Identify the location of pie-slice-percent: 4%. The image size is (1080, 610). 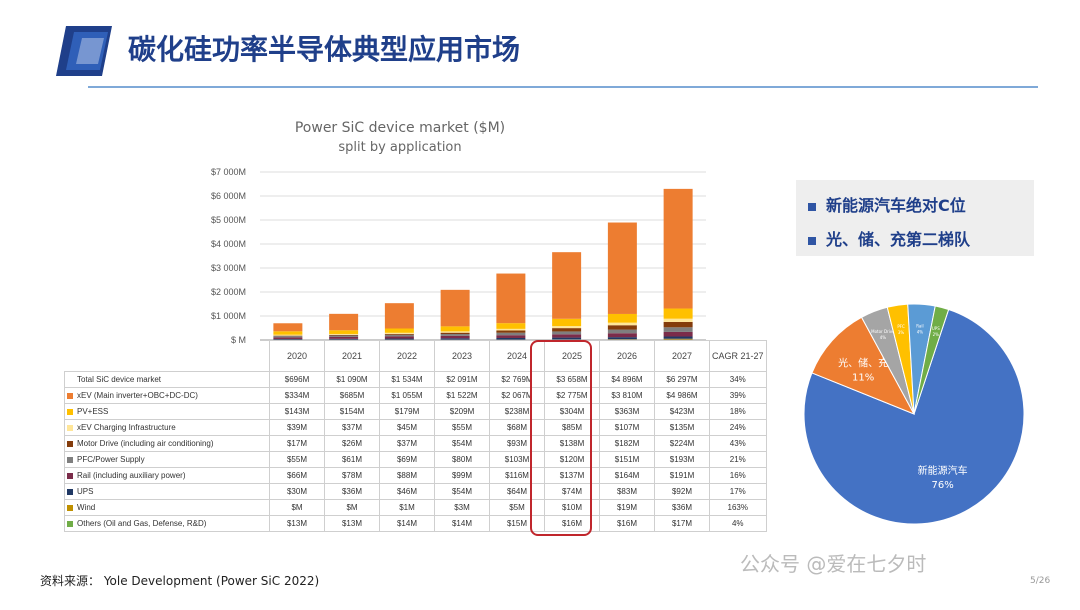
(920, 331).